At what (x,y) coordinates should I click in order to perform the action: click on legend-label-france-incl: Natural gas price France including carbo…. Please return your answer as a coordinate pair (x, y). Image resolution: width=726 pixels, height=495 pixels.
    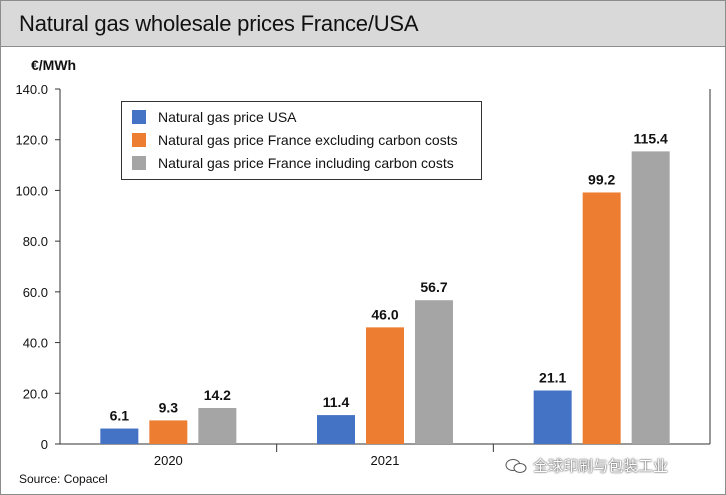
    Looking at the image, I should click on (306, 163).